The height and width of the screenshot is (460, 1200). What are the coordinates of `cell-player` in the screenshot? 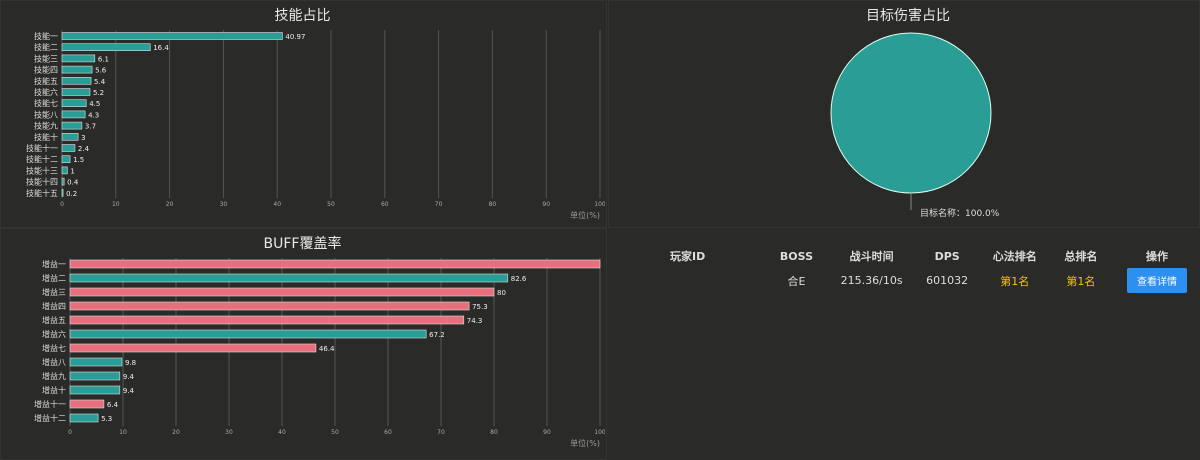 It's located at (711, 280).